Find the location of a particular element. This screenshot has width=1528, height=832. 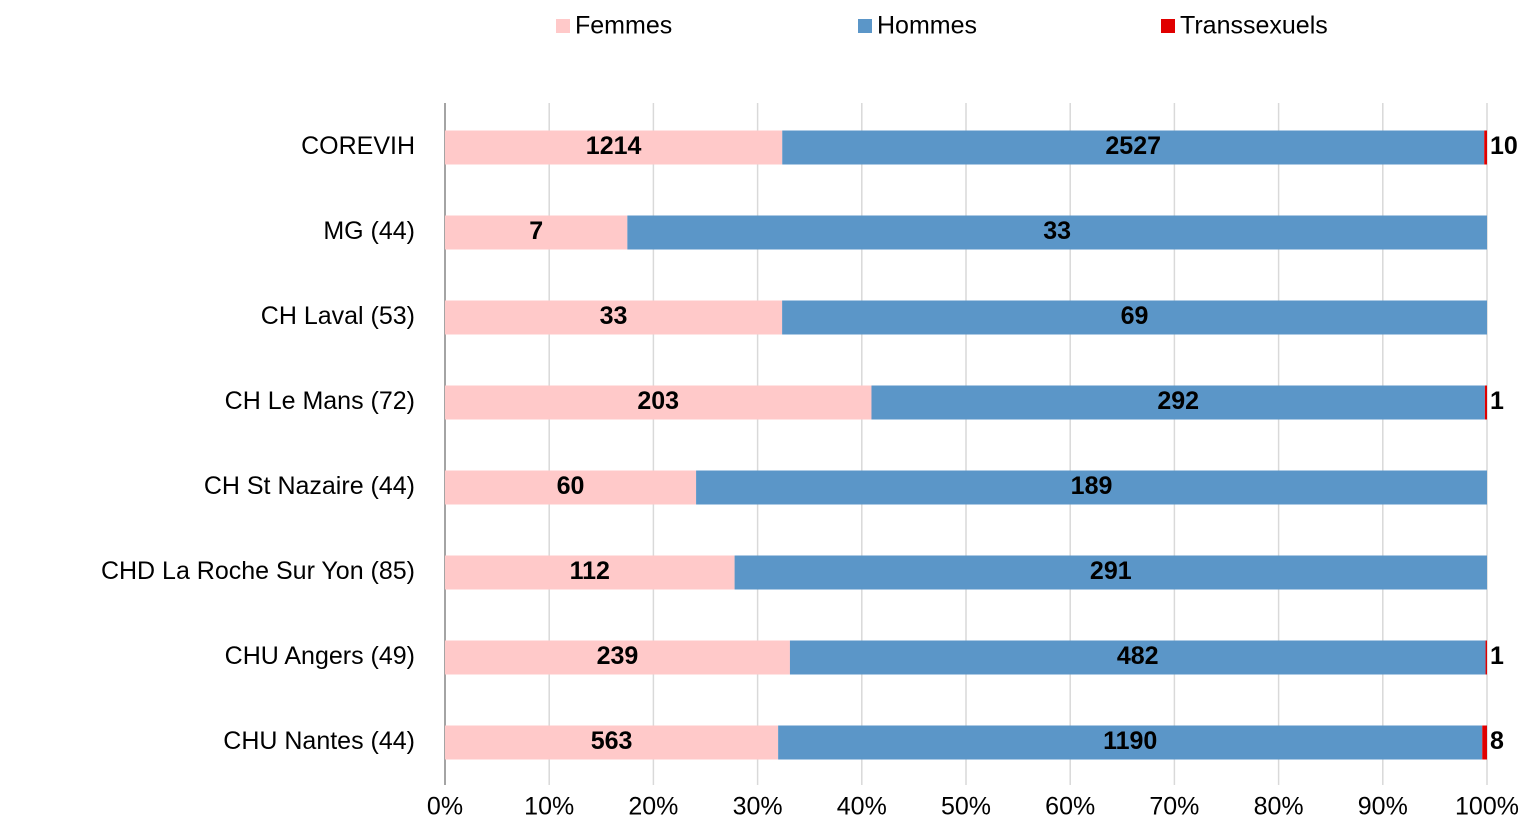

data-label: 482 is located at coordinates (1138, 656).